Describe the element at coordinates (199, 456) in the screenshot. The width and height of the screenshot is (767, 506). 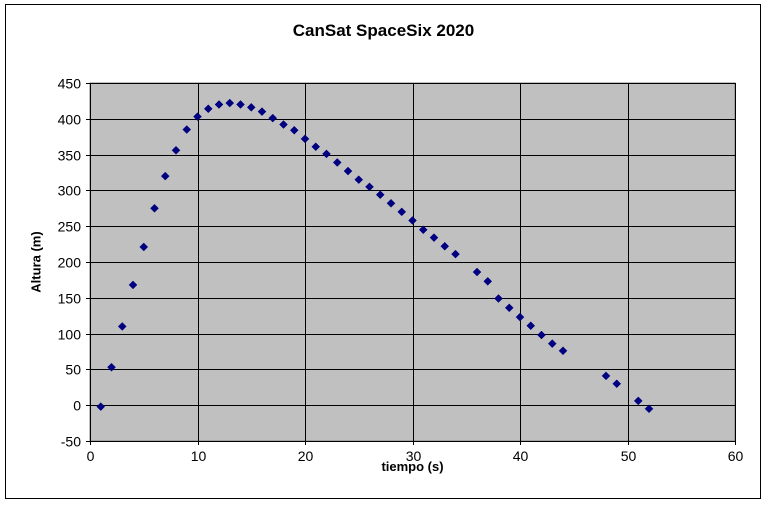
I see `x-tick-label: 10` at that location.